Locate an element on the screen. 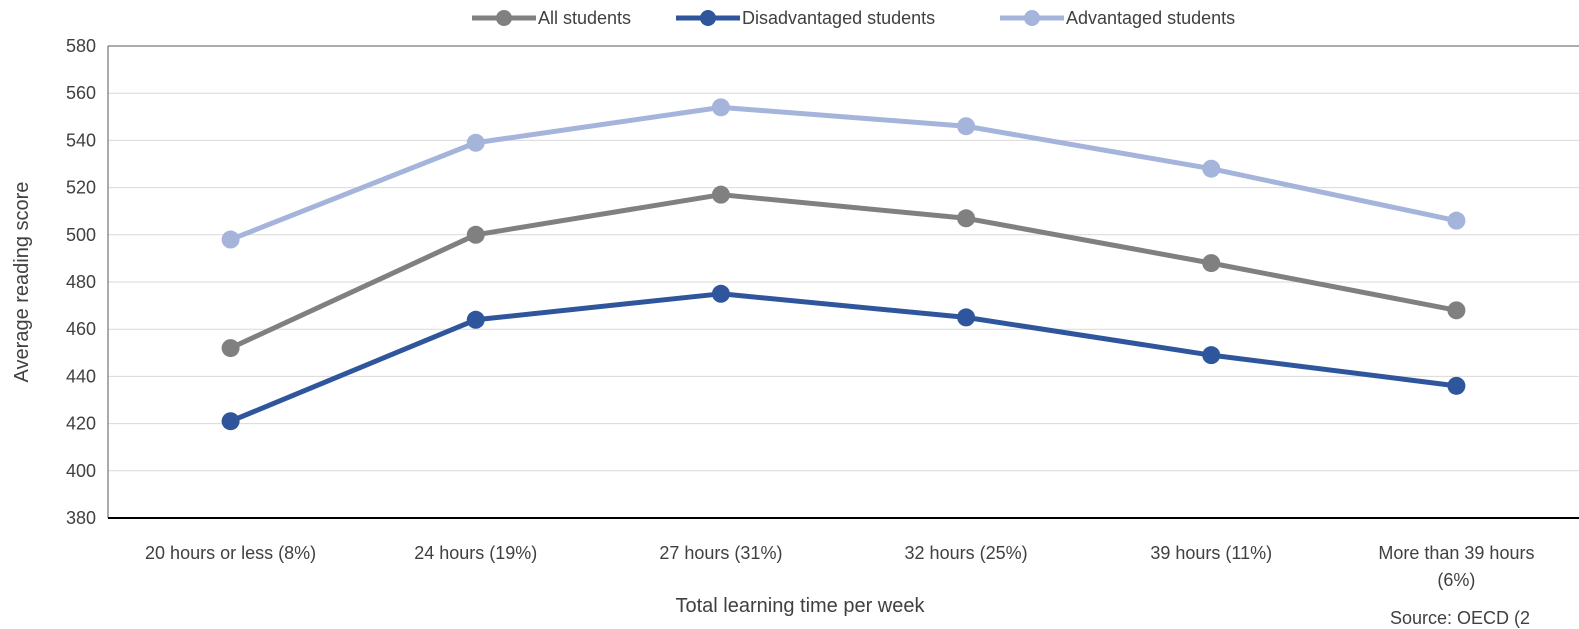 The image size is (1579, 629). x-tick-label: 27 hours (31%) is located at coordinates (720, 553).